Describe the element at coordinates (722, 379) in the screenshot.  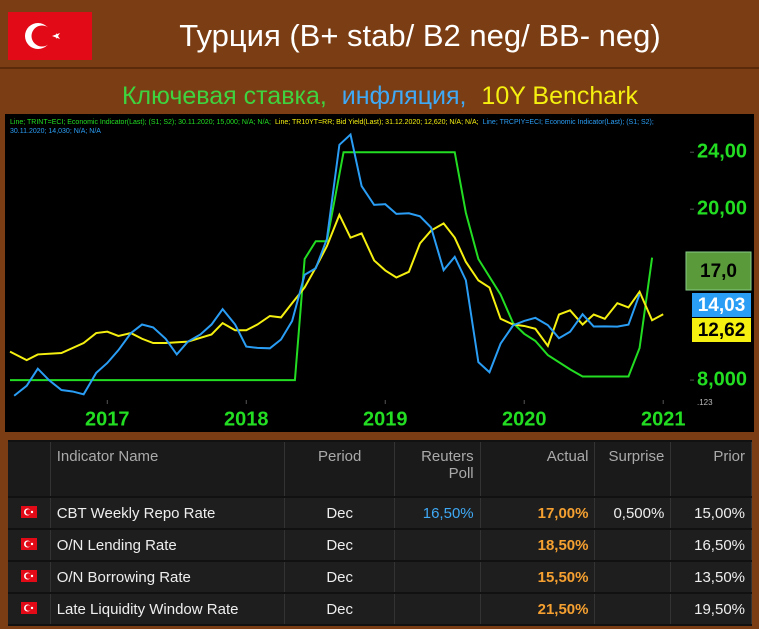
I see `y-tick-label: 8,000` at that location.